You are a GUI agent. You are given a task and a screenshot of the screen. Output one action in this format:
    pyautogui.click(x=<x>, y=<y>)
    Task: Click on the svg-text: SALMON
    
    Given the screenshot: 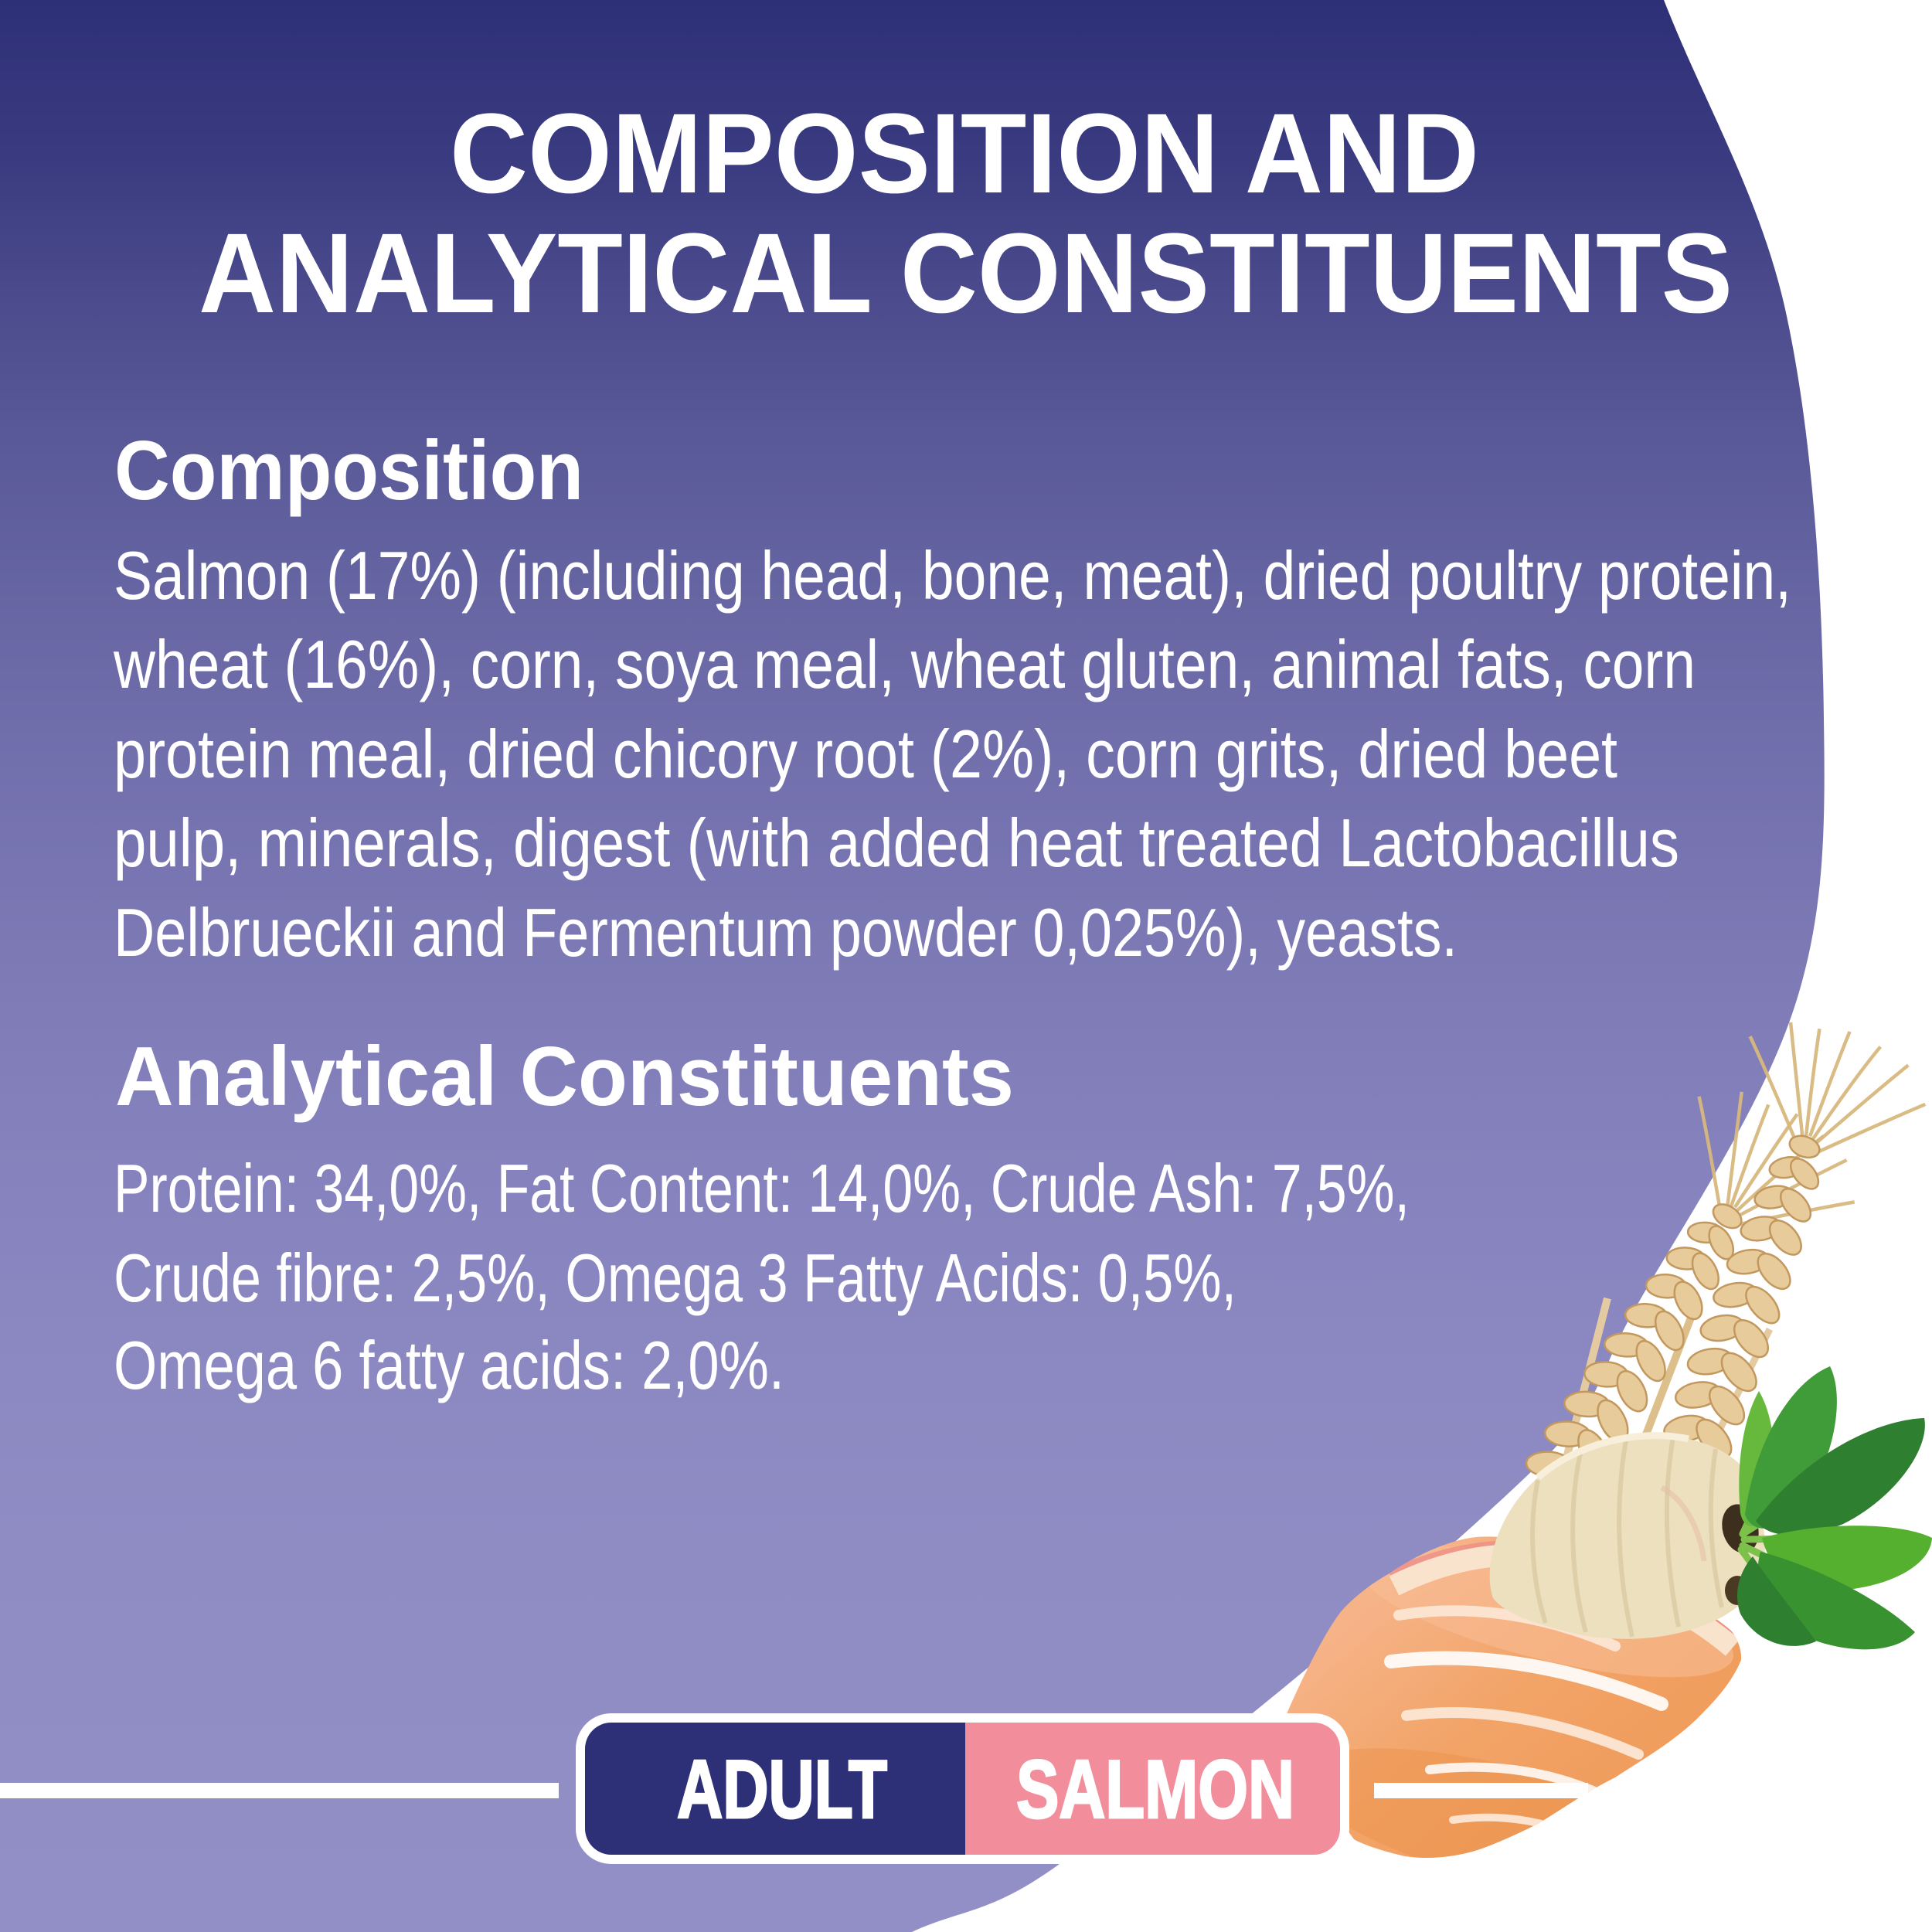 What is the action you would take?
    pyautogui.click(x=1155, y=1789)
    